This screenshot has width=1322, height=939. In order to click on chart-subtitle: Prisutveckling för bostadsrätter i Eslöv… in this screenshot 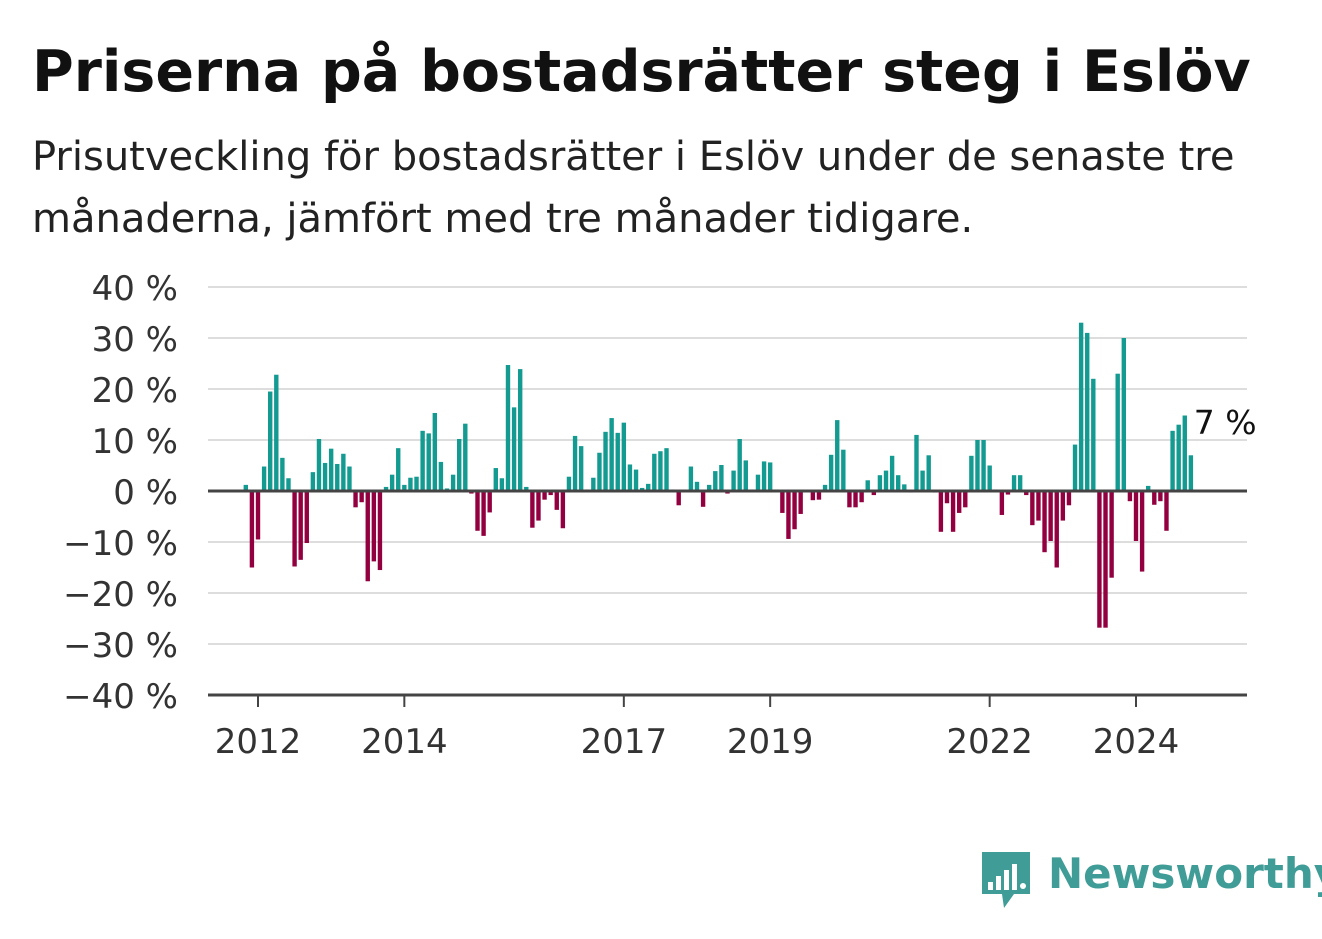, I will do `click(633, 188)`.